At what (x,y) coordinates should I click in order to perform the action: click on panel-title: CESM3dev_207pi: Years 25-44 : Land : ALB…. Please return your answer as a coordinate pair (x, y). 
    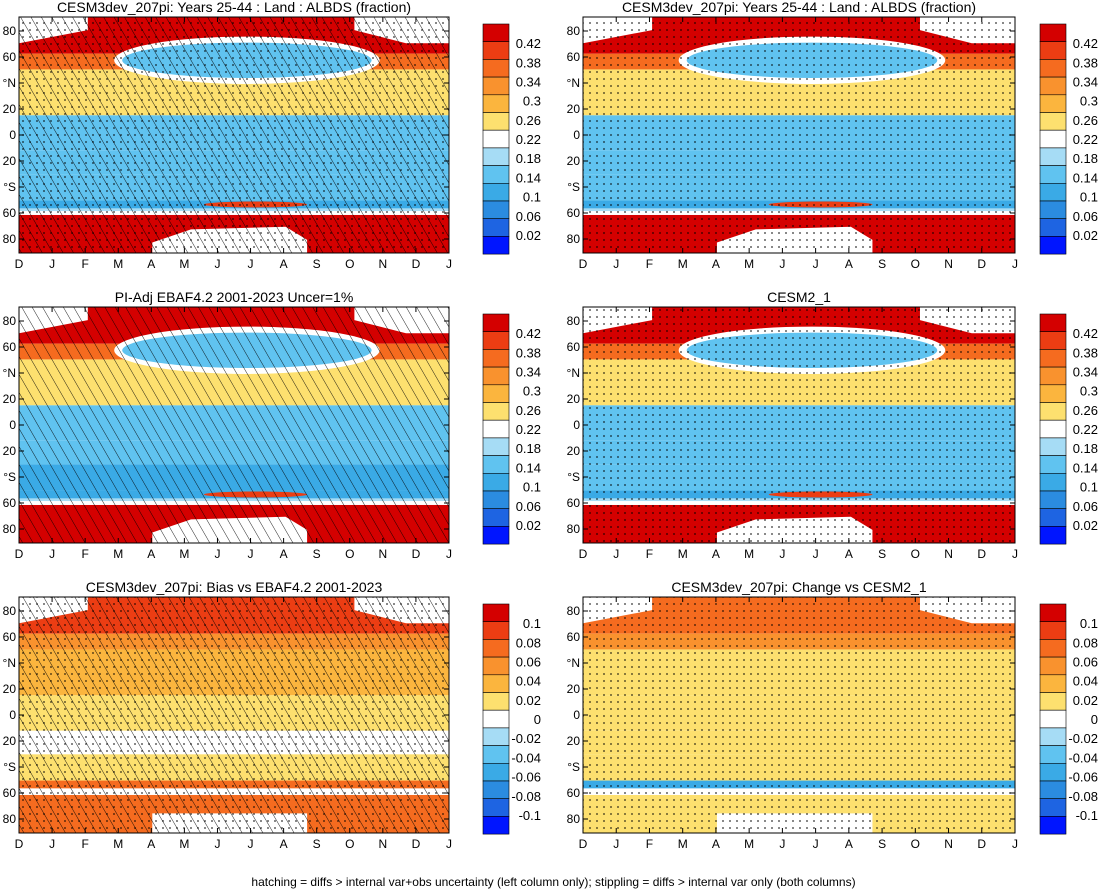
    Looking at the image, I should click on (234, 7).